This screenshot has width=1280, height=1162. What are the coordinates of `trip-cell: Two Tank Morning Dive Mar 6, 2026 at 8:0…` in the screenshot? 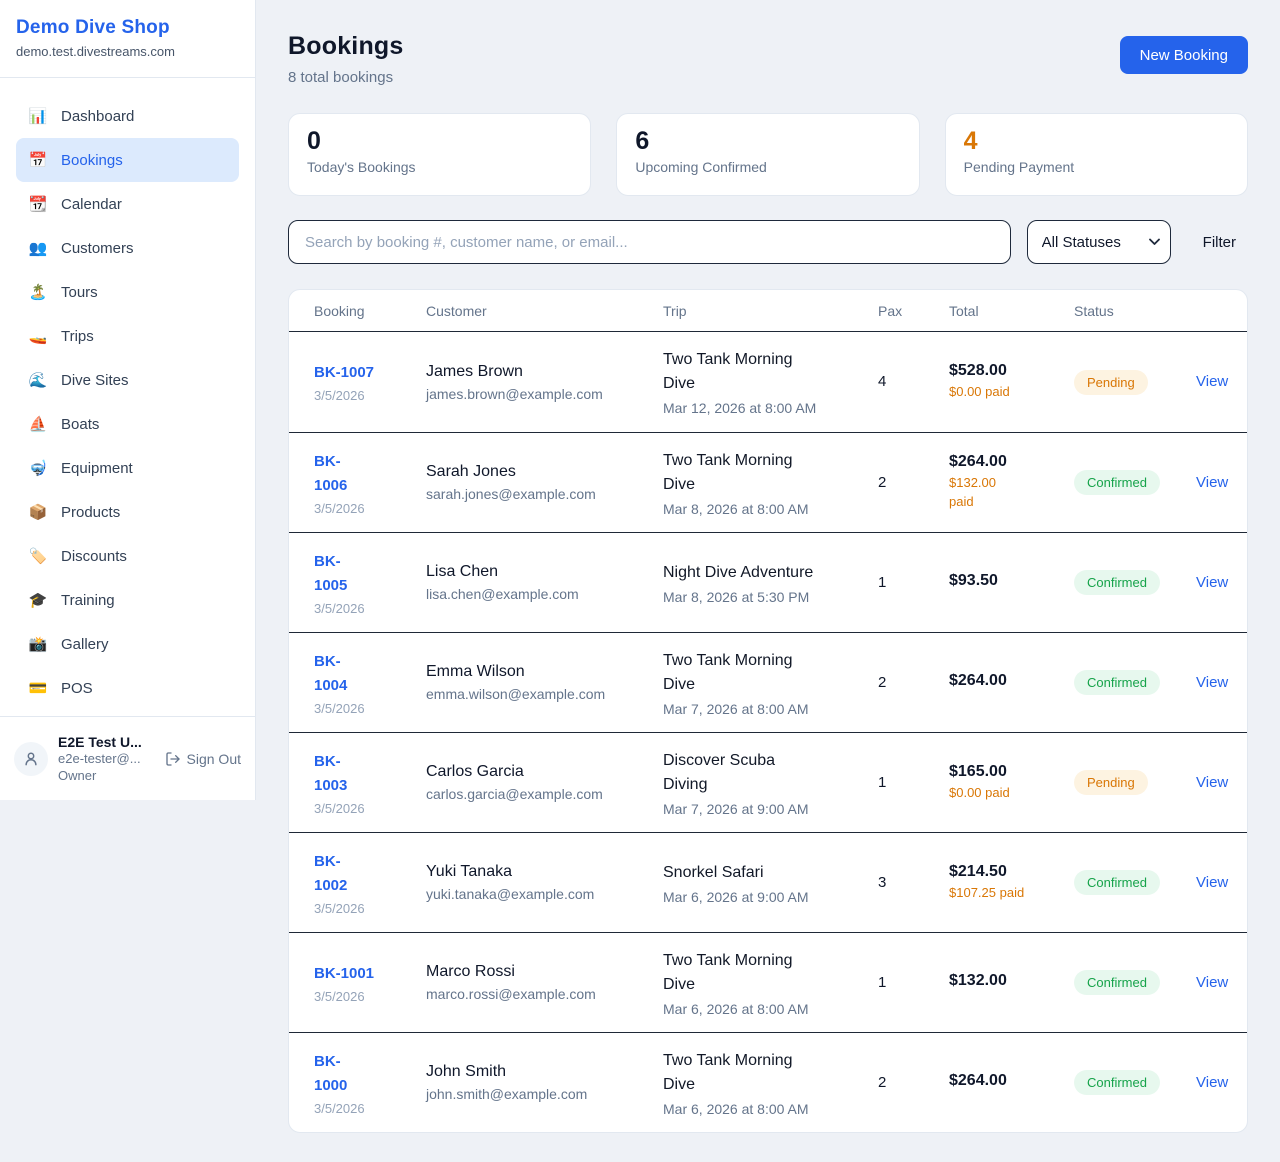 It's located at (770, 983).